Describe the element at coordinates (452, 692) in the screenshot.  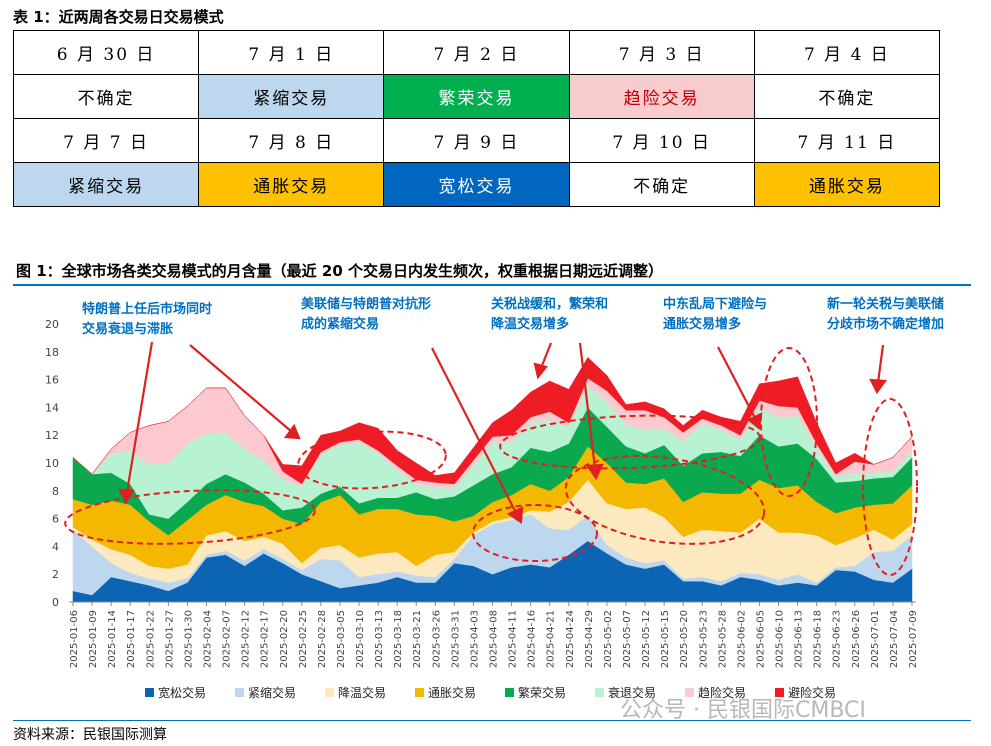
I see `legend-label: 通胀交易` at that location.